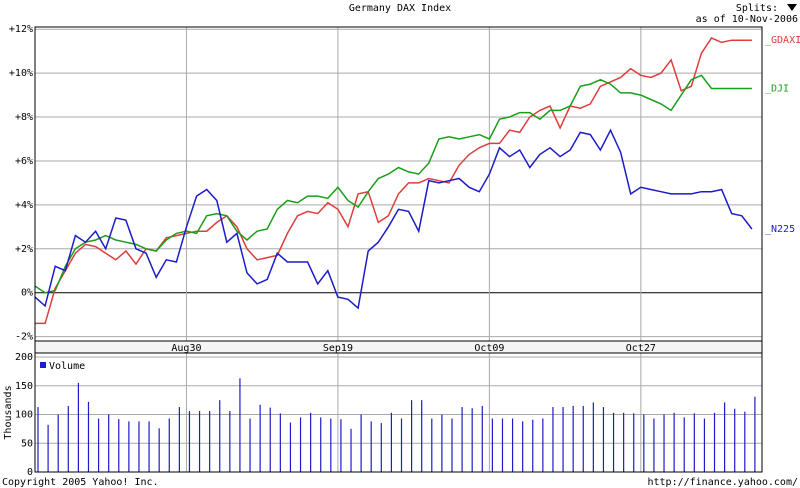 The height and width of the screenshot is (488, 800). What do you see at coordinates (757, 8) in the screenshot?
I see `splits-label: Splits:` at bounding box center [757, 8].